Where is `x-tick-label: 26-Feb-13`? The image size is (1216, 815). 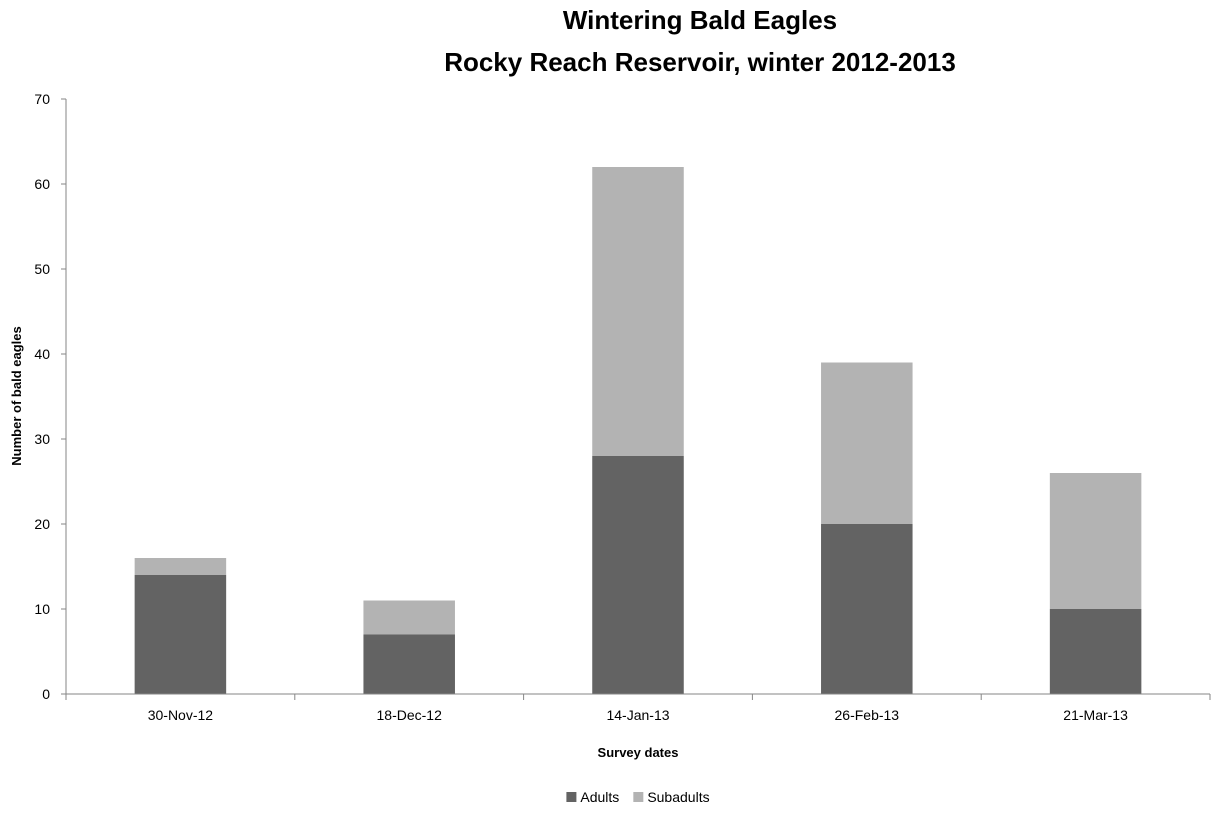 x-tick-label: 26-Feb-13 is located at coordinates (867, 715).